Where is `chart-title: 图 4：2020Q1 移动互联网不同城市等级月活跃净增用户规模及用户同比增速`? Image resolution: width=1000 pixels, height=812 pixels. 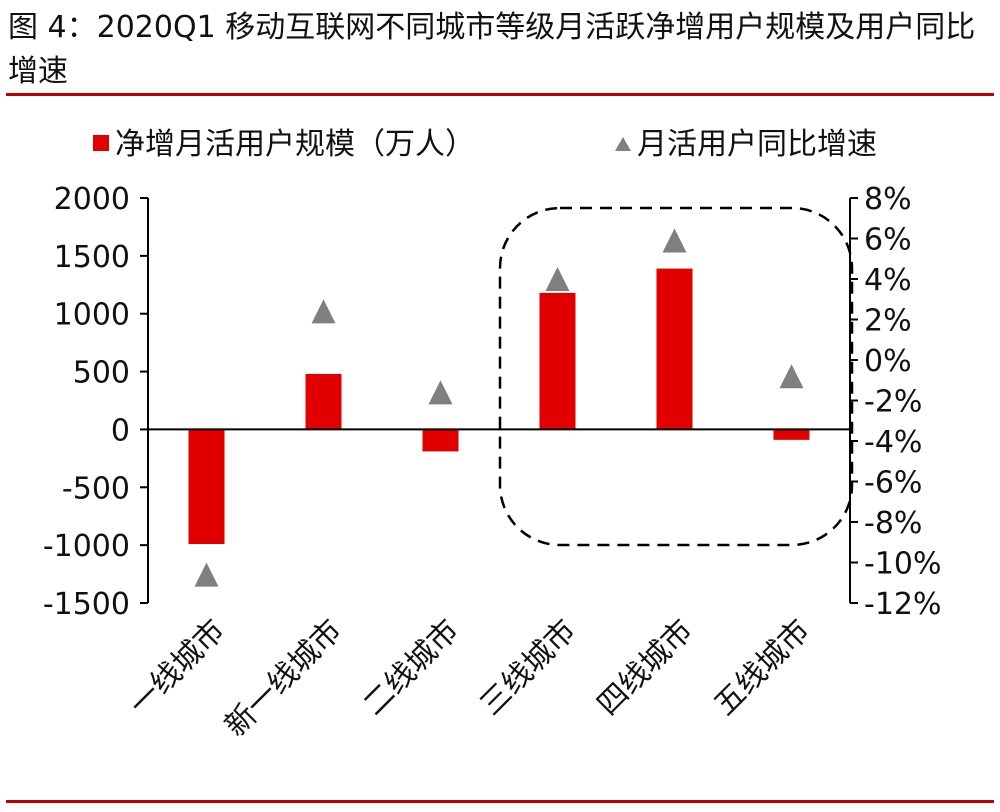
chart-title: 图 4：2020Q1 移动互联网不同城市等级月活跃净增用户规模及用户同比增速 is located at coordinates (492, 49).